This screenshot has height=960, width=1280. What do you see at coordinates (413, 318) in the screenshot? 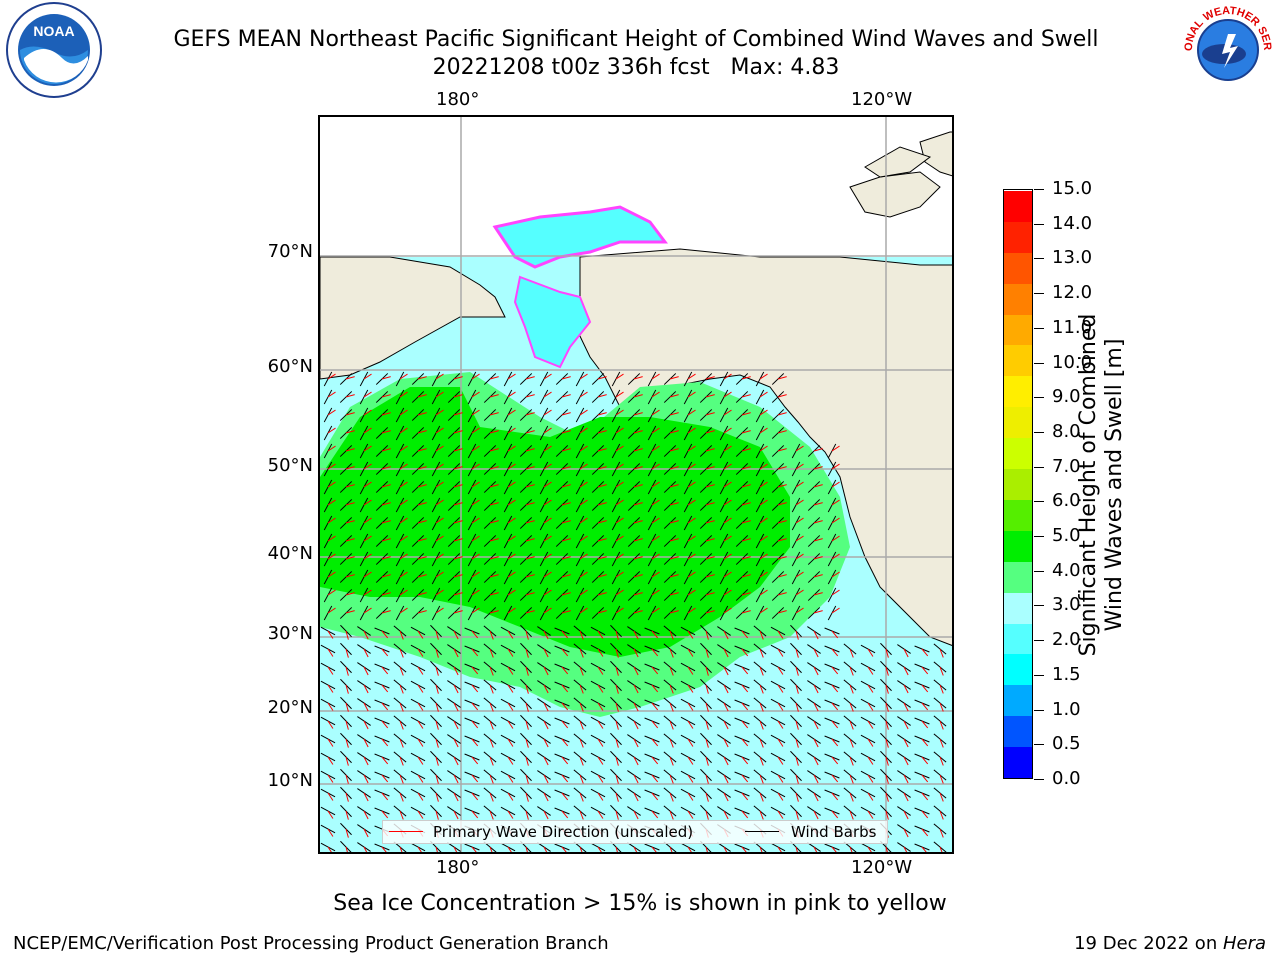
I see `land-asia` at bounding box center [413, 318].